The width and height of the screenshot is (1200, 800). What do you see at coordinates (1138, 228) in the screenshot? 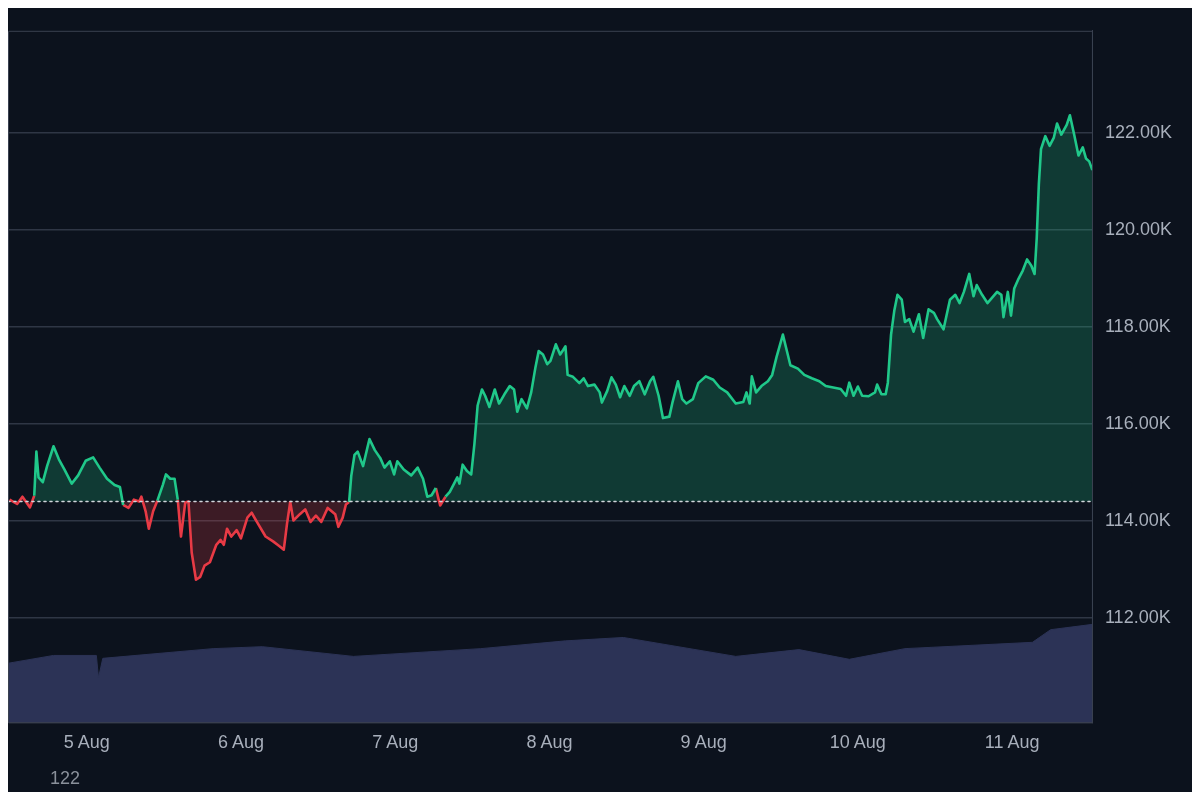
I see `y-tick-label: 120.00K` at bounding box center [1138, 228].